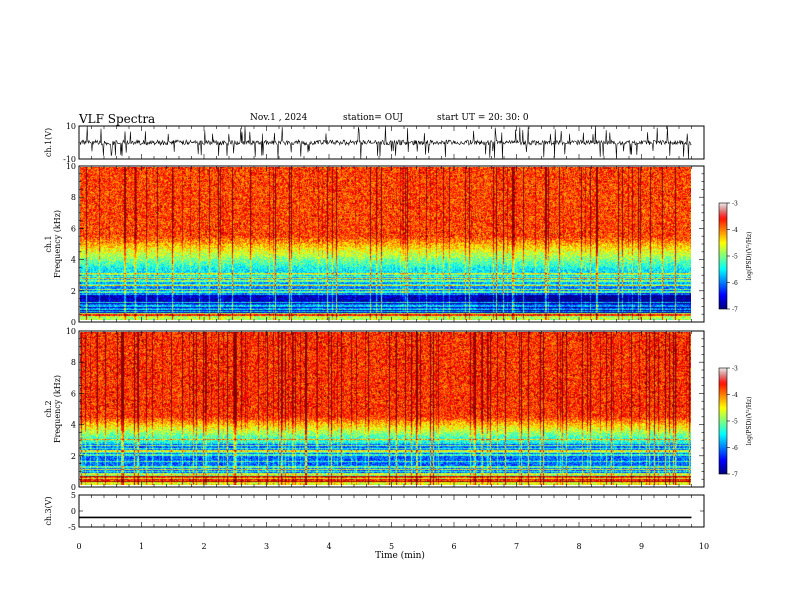  I want to click on ch1-colorbar-tick-label: -5, so click(735, 257).